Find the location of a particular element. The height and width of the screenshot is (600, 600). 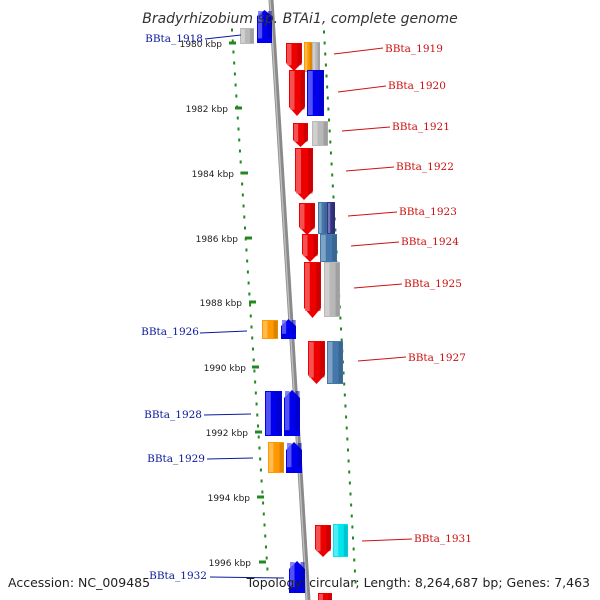

gene-label-bbta-1920: BBta_1920 is located at coordinates (417, 86).